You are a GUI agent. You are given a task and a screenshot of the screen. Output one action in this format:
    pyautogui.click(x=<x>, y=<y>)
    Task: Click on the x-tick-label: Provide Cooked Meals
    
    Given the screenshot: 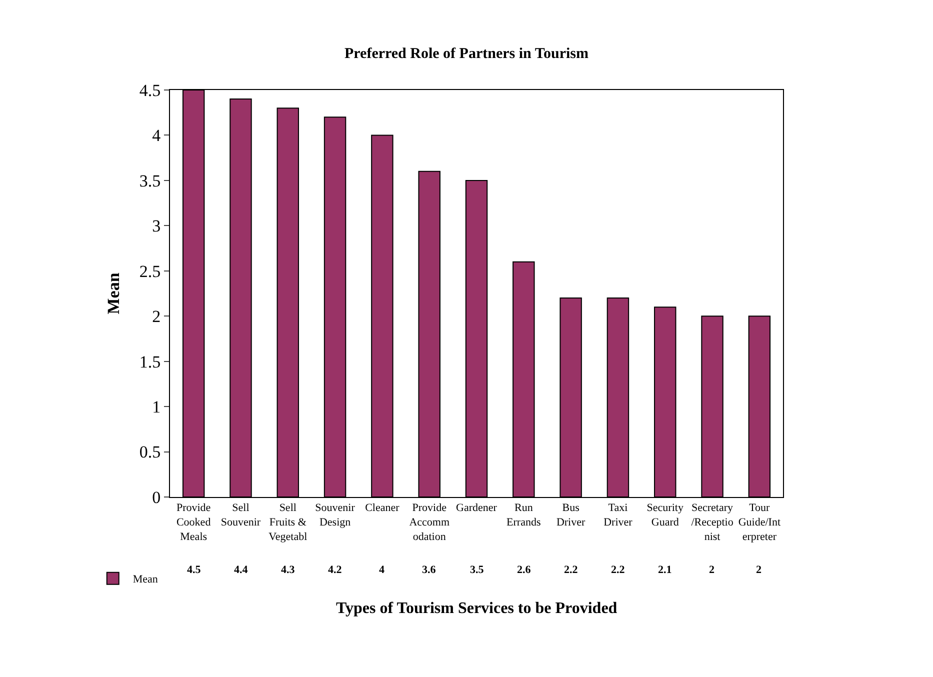 What is the action you would take?
    pyautogui.click(x=194, y=522)
    